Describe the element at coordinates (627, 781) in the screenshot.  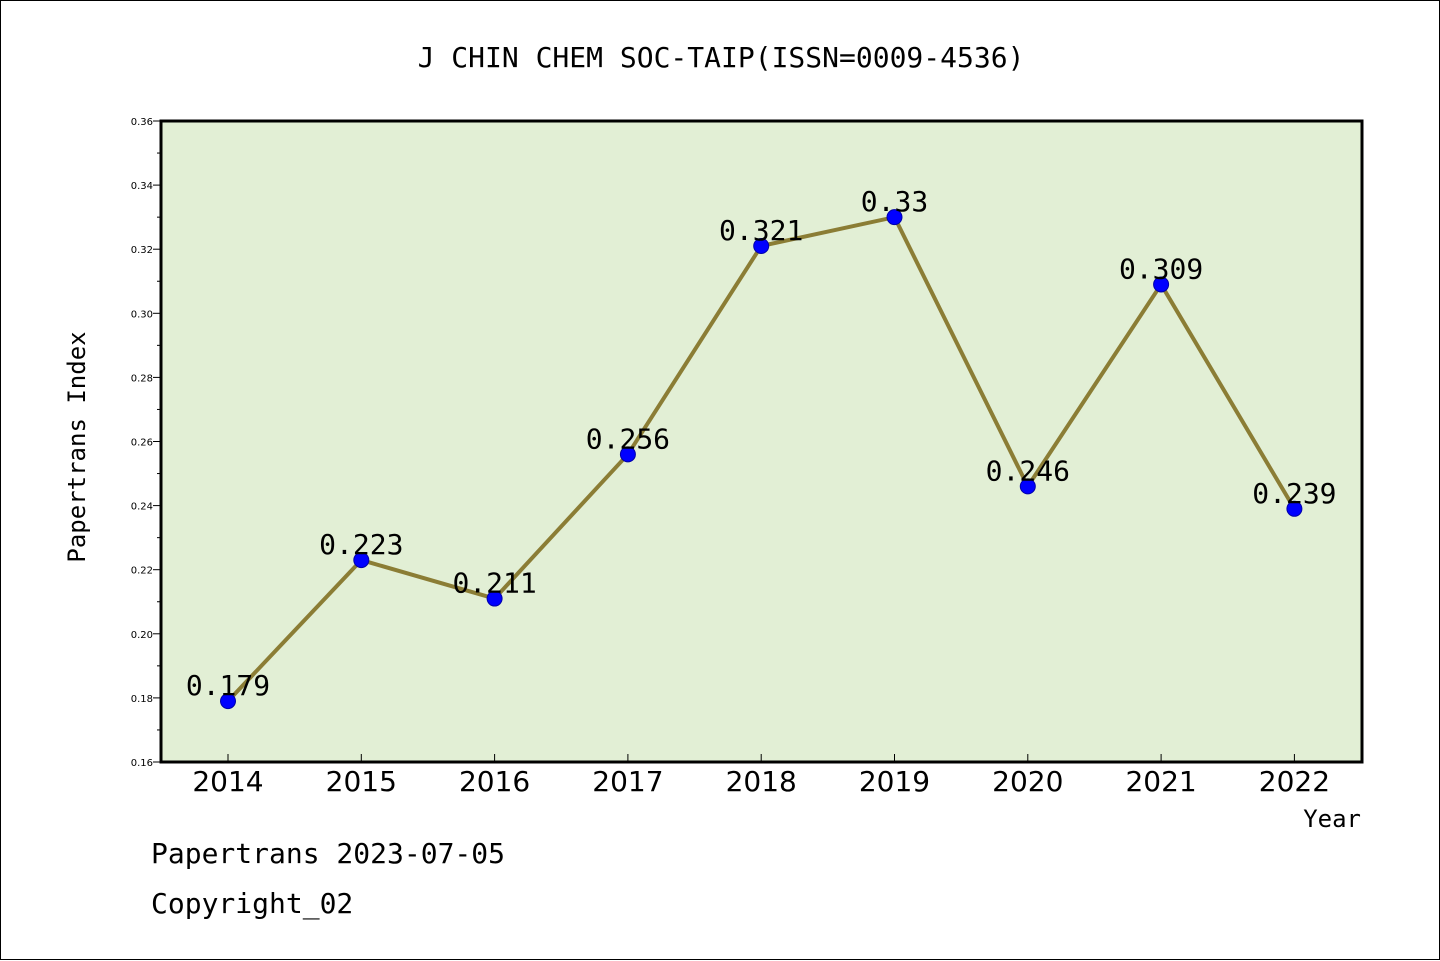
I see `x-tick-label: 2017` at that location.